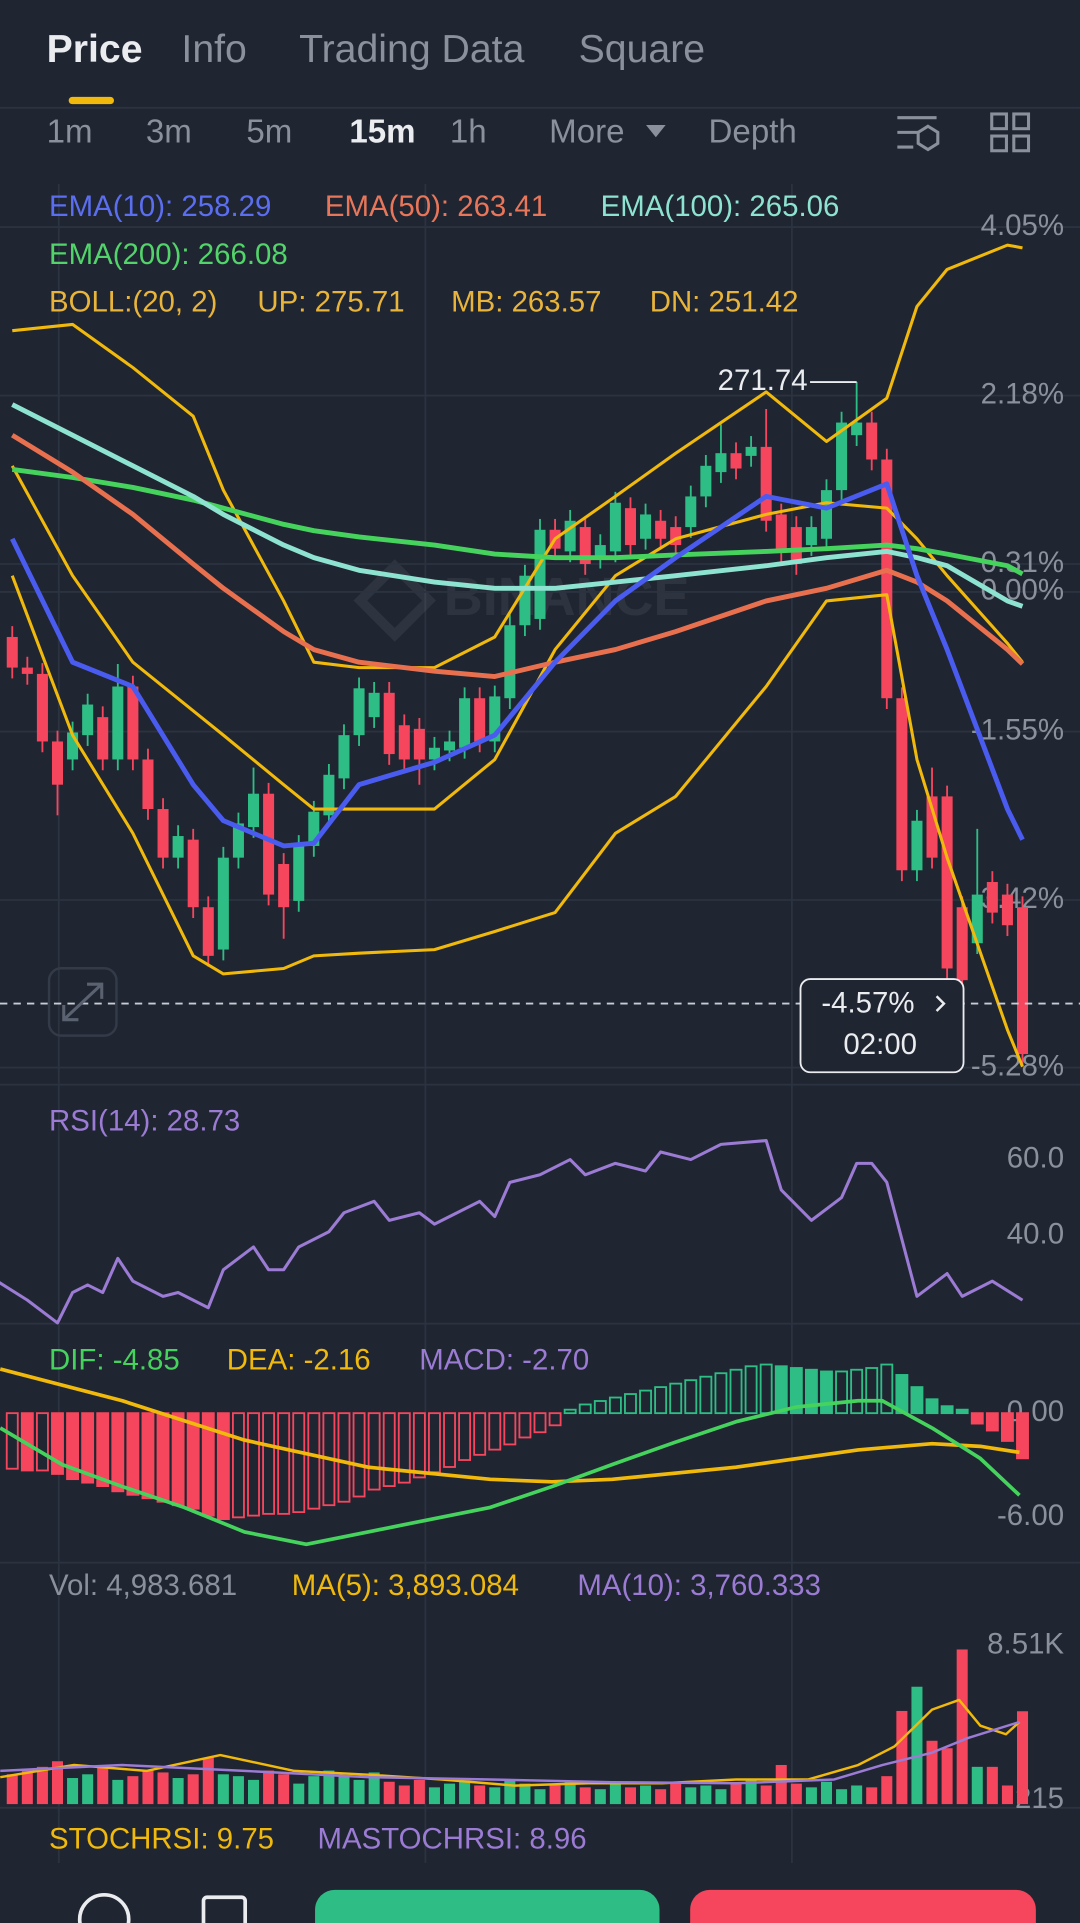  What do you see at coordinates (382, 131) in the screenshot?
I see `interval: 15m` at bounding box center [382, 131].